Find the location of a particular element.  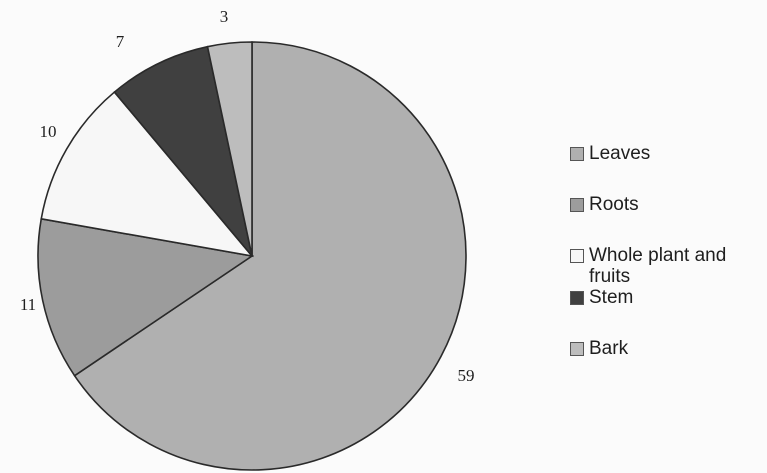

legend-swatch-roots is located at coordinates (577, 205).